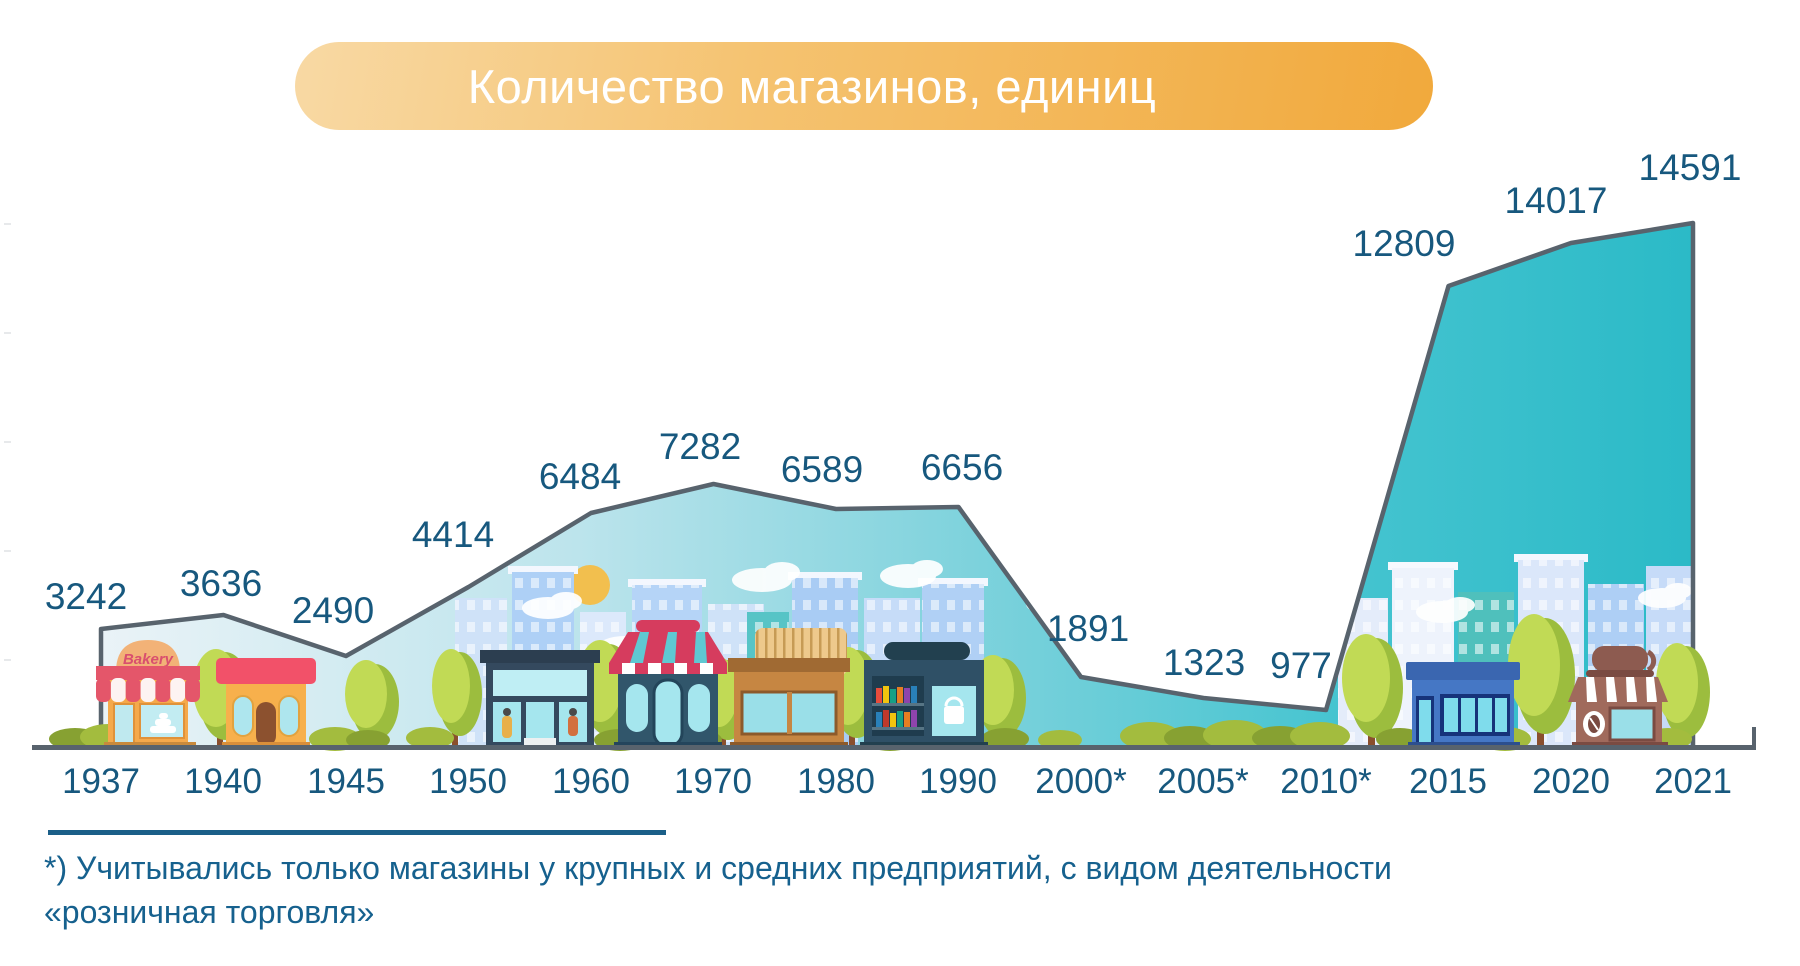 The image size is (1800, 966). What do you see at coordinates (1556, 200) in the screenshot?
I see `value-label-2020: 14017` at bounding box center [1556, 200].